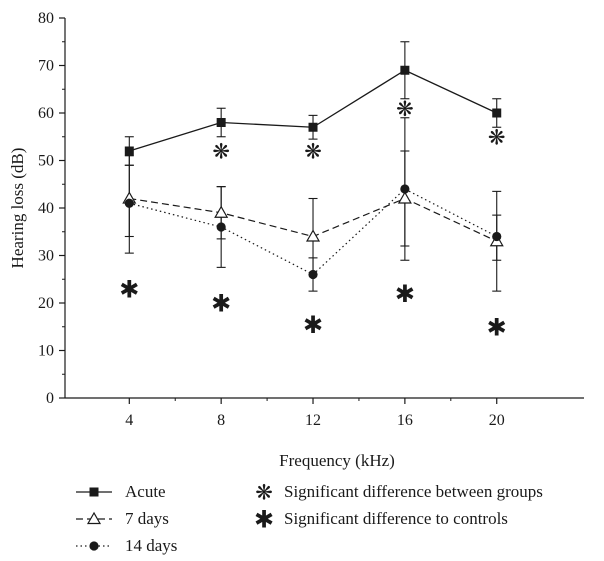  Describe the element at coordinates (264, 493) in the screenshot. I see `legend-between-groups-symbol: ❋` at that location.